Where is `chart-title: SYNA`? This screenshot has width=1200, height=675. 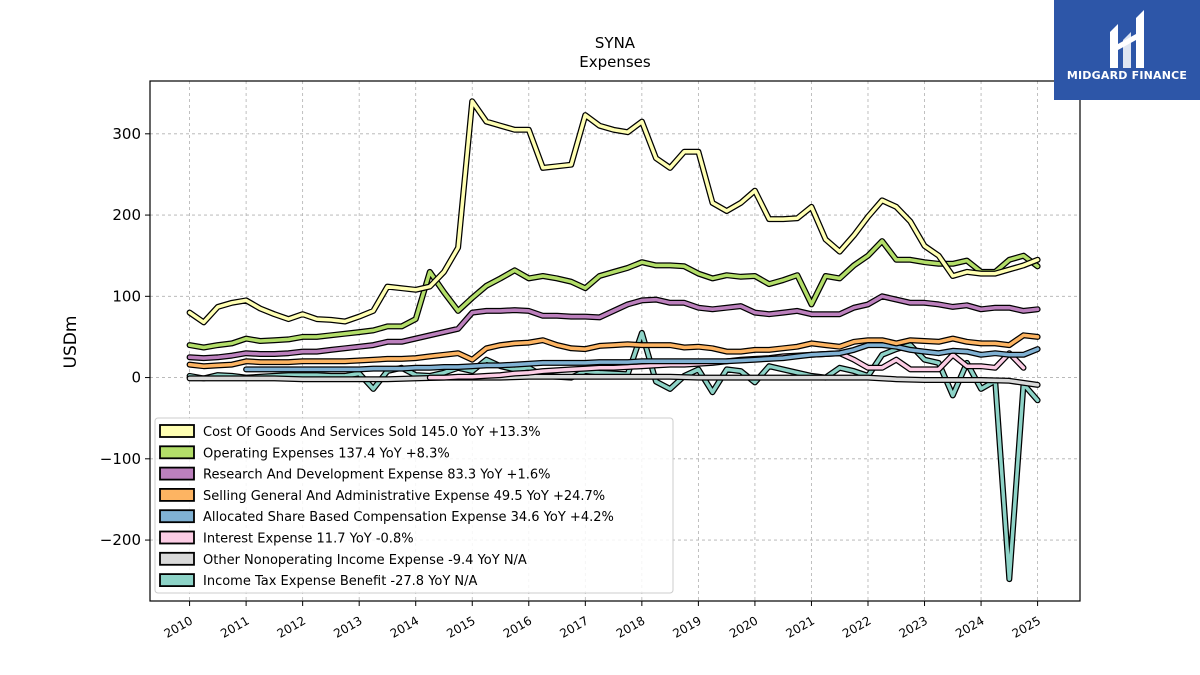
chart-title: SYNA is located at coordinates (615, 43).